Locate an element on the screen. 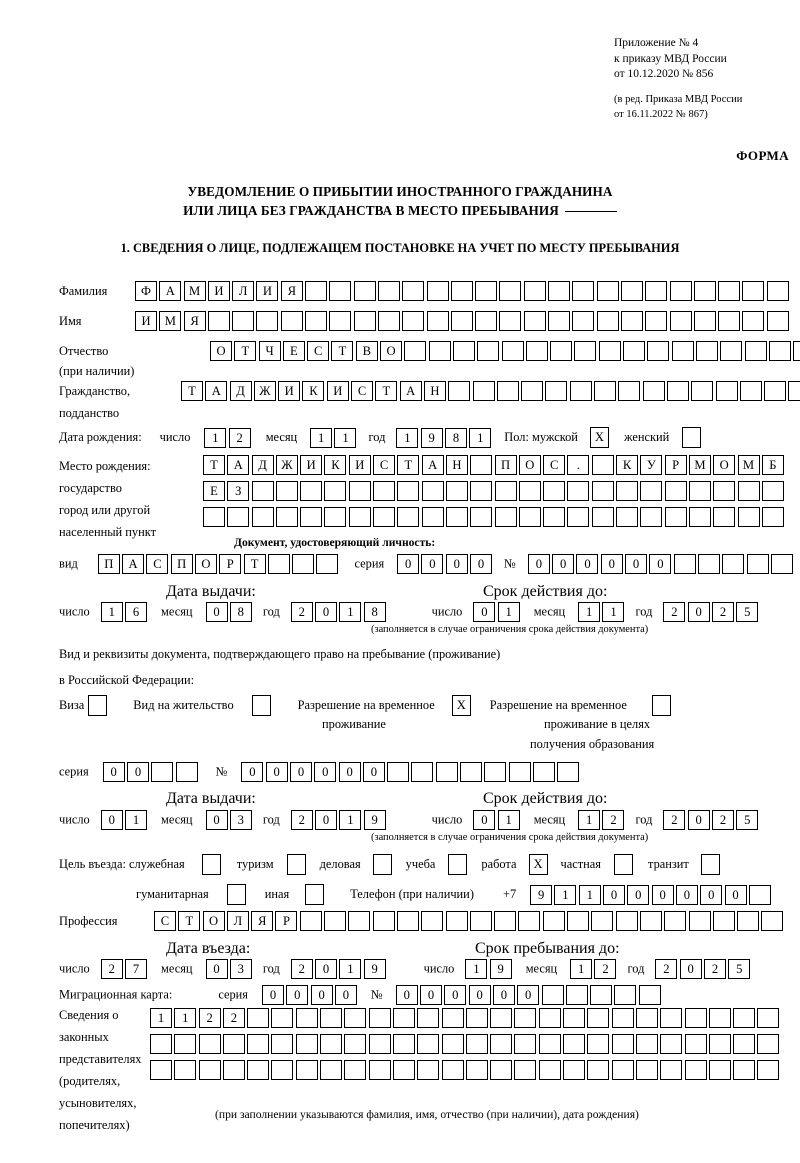 This screenshot has height=1163, width=800. arrival-day-cells-2: 7 is located at coordinates (136, 969).